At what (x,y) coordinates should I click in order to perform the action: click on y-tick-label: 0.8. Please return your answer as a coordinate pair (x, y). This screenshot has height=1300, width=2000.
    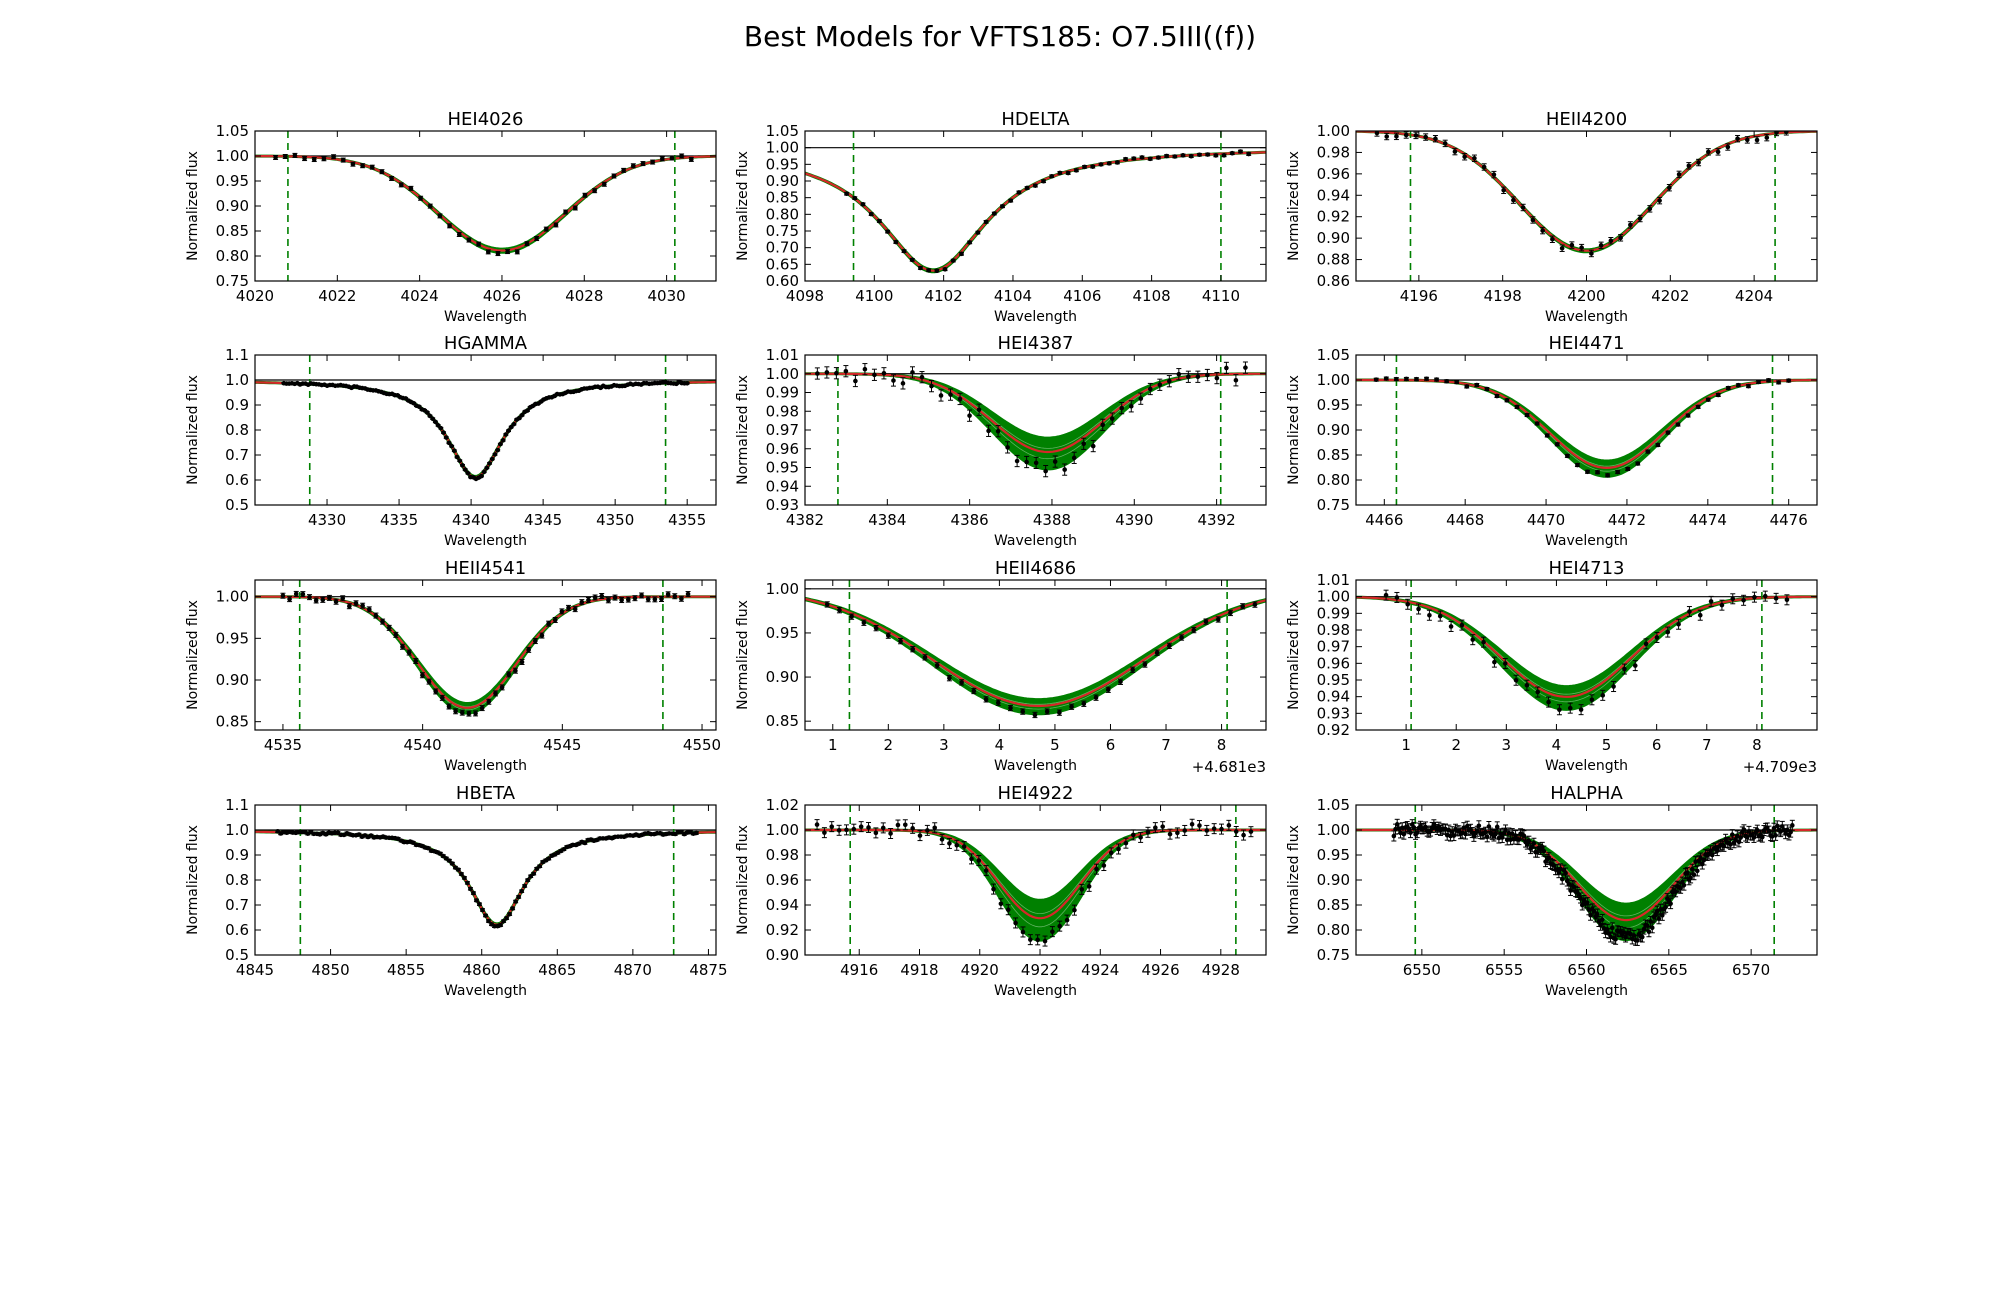
    Looking at the image, I should click on (237, 880).